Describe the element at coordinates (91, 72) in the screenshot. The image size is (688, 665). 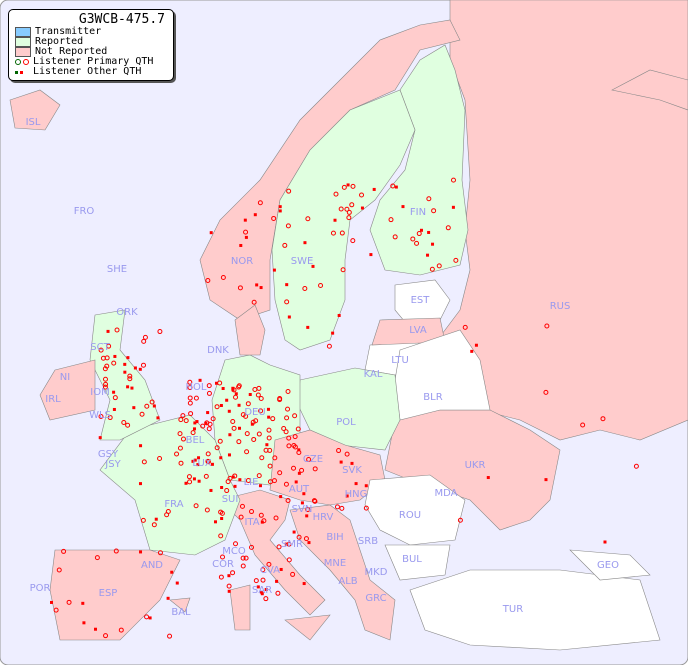
I see `legend-other-qth: Listener Other QTH` at that location.